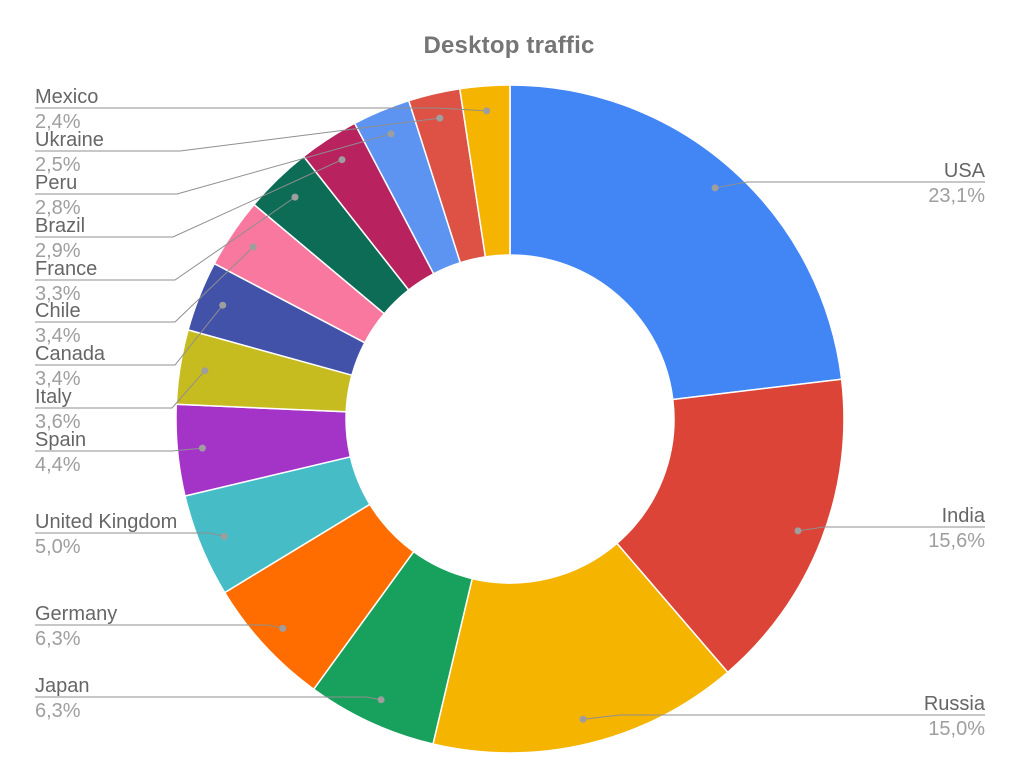 This screenshot has height=777, width=1018. I want to click on slice-value-india: 15,6%, so click(956, 541).